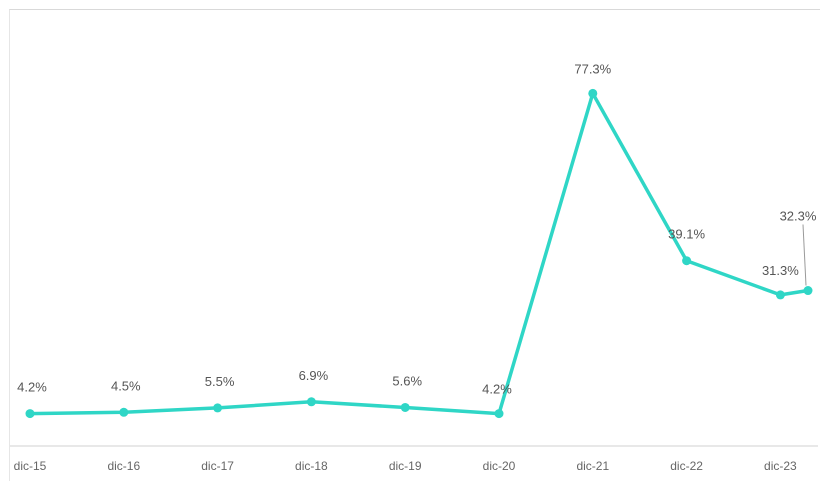  I want to click on x-tick-label: dic-17, so click(217, 466).